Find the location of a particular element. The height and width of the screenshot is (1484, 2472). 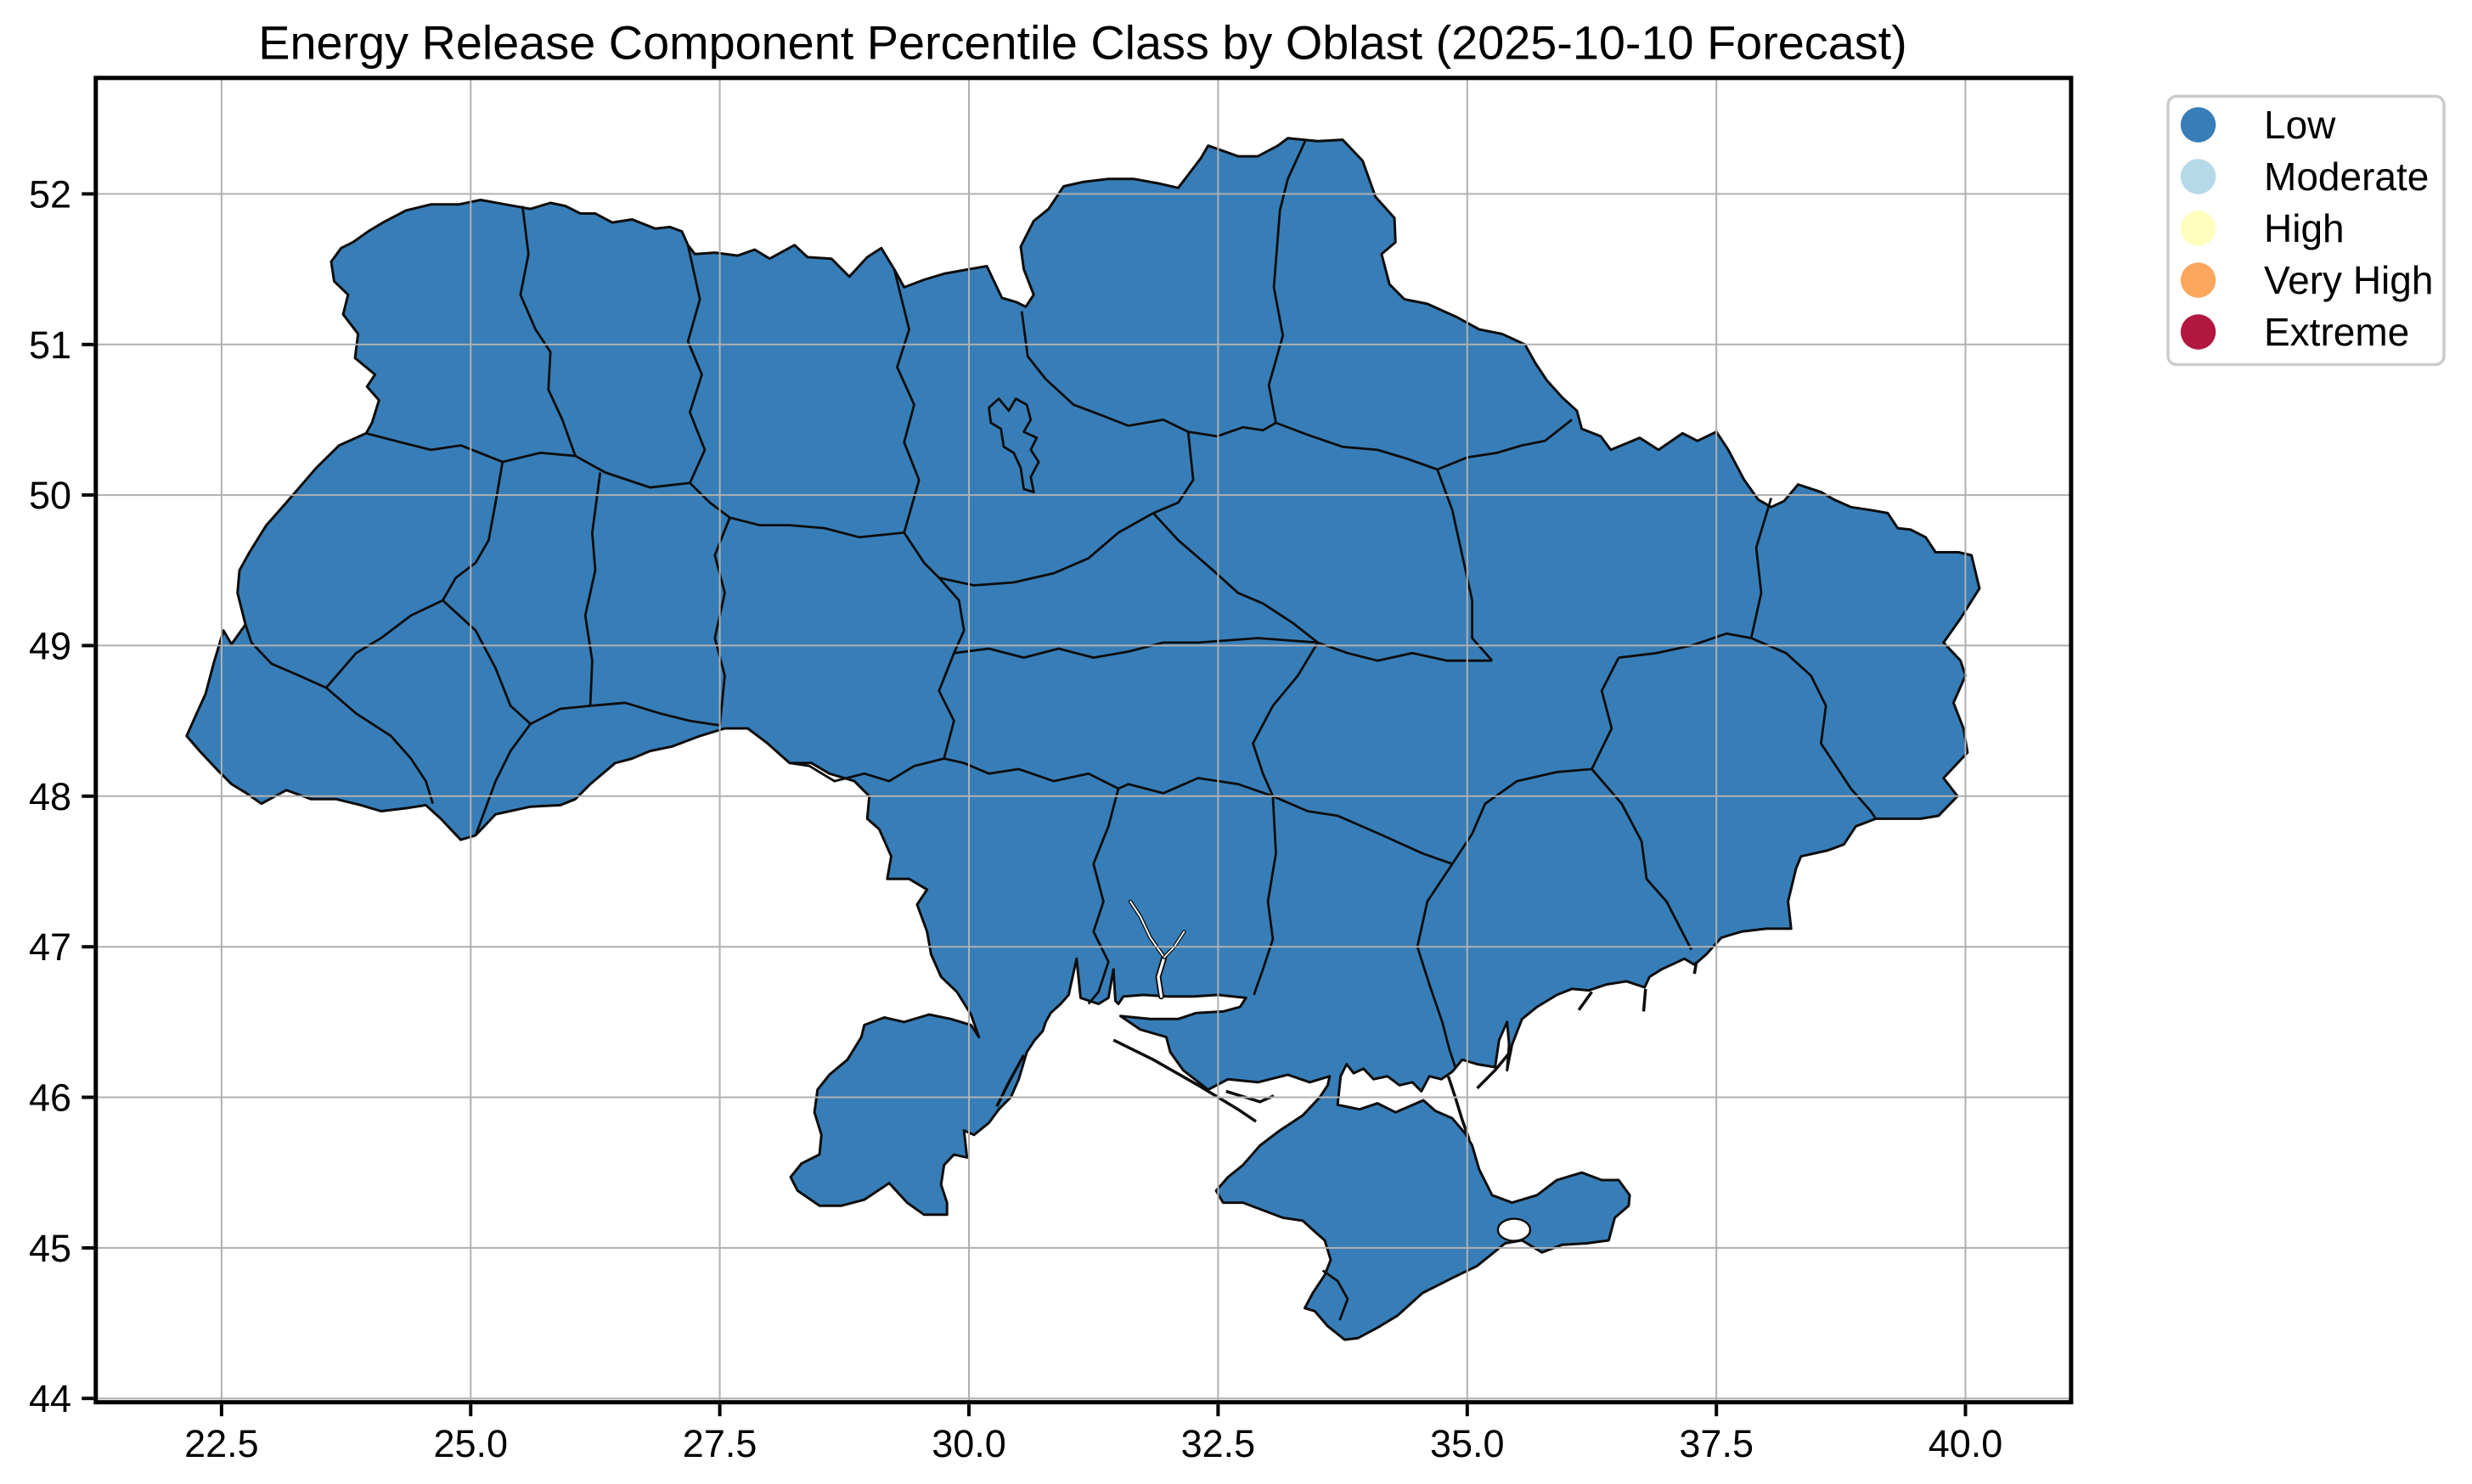

svg-text: 45 is located at coordinates (50, 1248).